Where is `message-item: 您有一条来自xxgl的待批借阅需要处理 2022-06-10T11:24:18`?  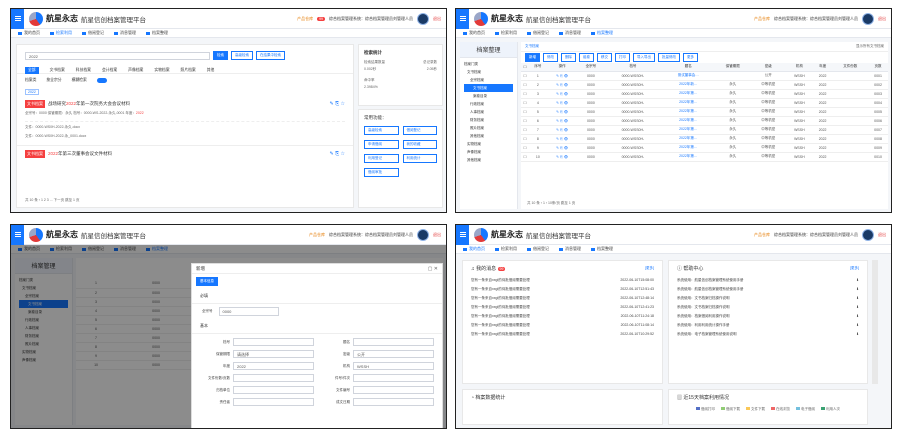
message-item: 您有一条来自xxgl的待批借阅需要处理 2022-06-10T11:24:18 is located at coordinates (562, 316).